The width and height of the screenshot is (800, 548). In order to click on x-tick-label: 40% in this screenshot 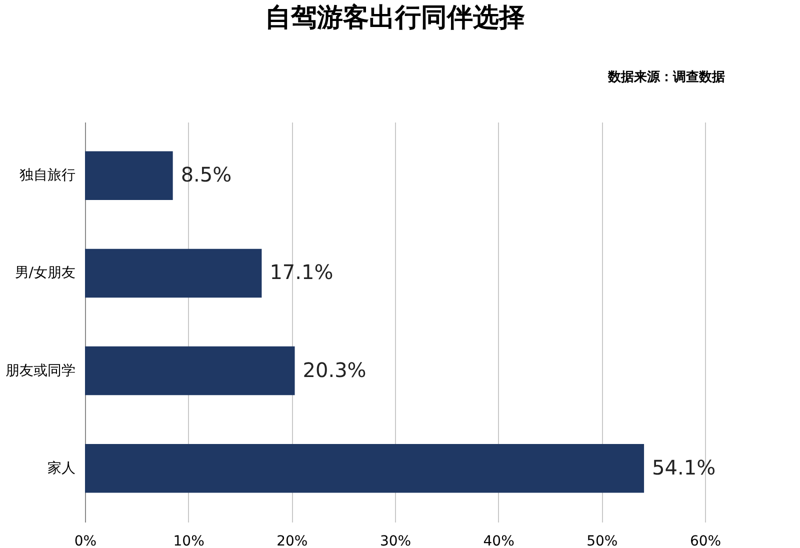, I will do `click(498, 541)`.